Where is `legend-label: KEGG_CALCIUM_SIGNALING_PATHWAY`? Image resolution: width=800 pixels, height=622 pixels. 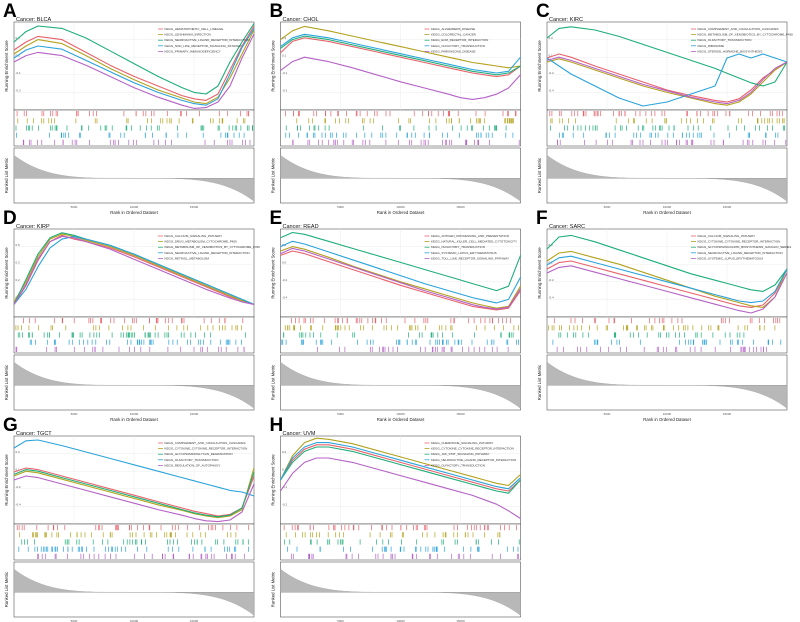
legend-label: KEGG_CALCIUM_SIGNALING_PATHWAY is located at coordinates (727, 236).